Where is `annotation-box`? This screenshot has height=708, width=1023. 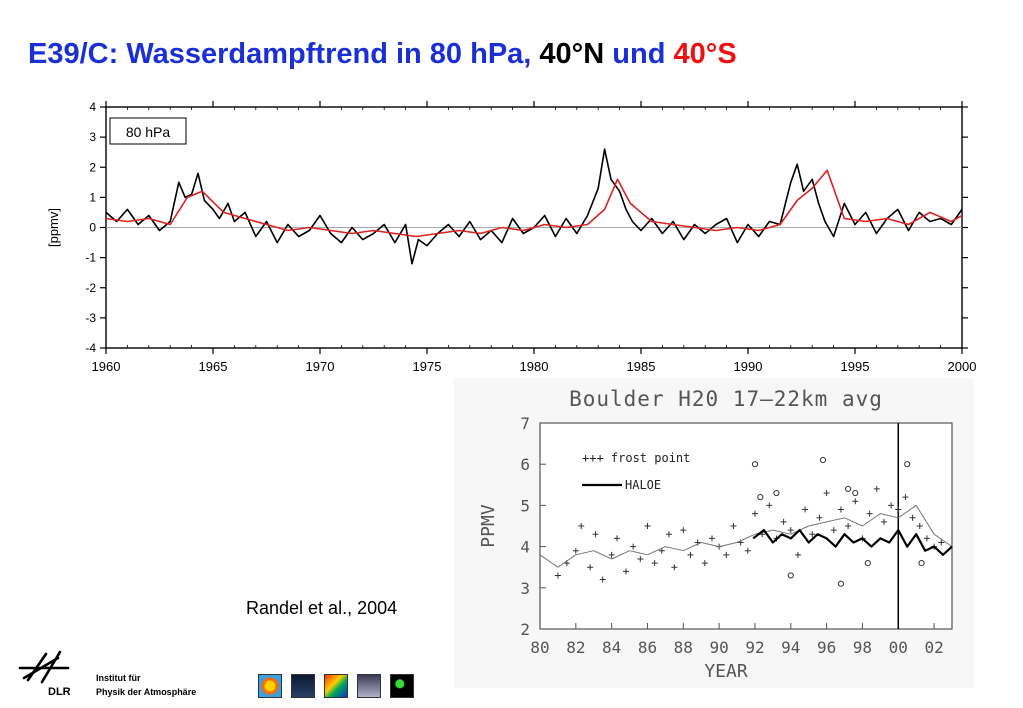 annotation-box is located at coordinates (148, 131).